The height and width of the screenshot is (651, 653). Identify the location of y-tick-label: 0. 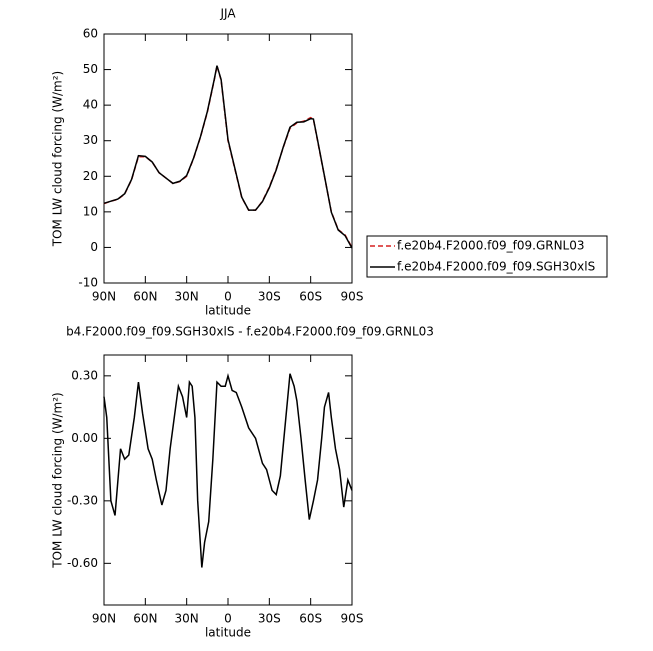
(94, 247).